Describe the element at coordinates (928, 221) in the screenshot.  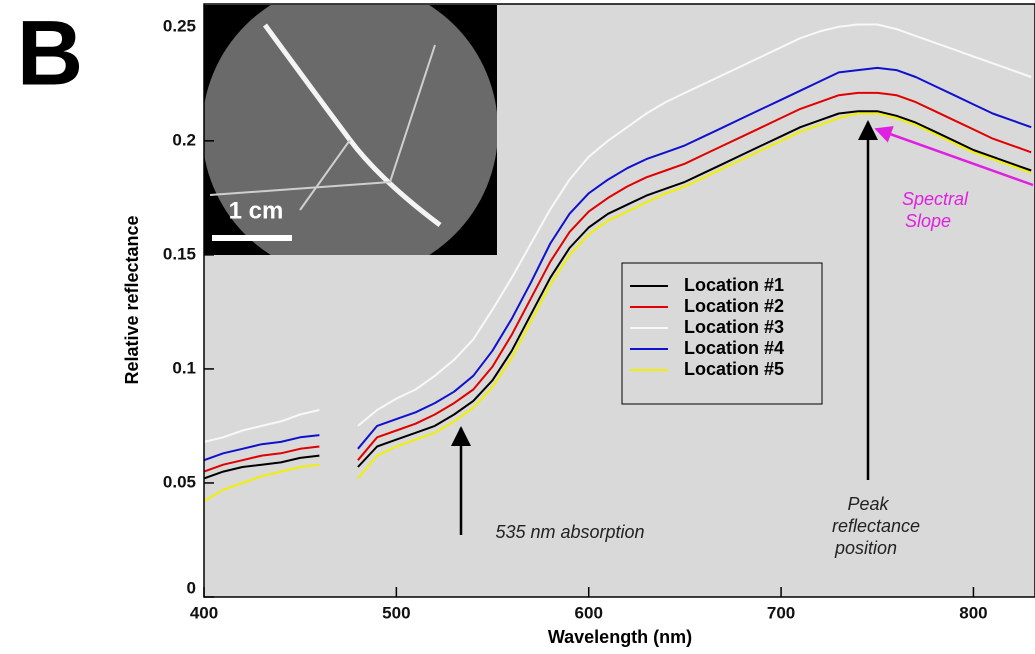
I see `annotation: Slope` at that location.